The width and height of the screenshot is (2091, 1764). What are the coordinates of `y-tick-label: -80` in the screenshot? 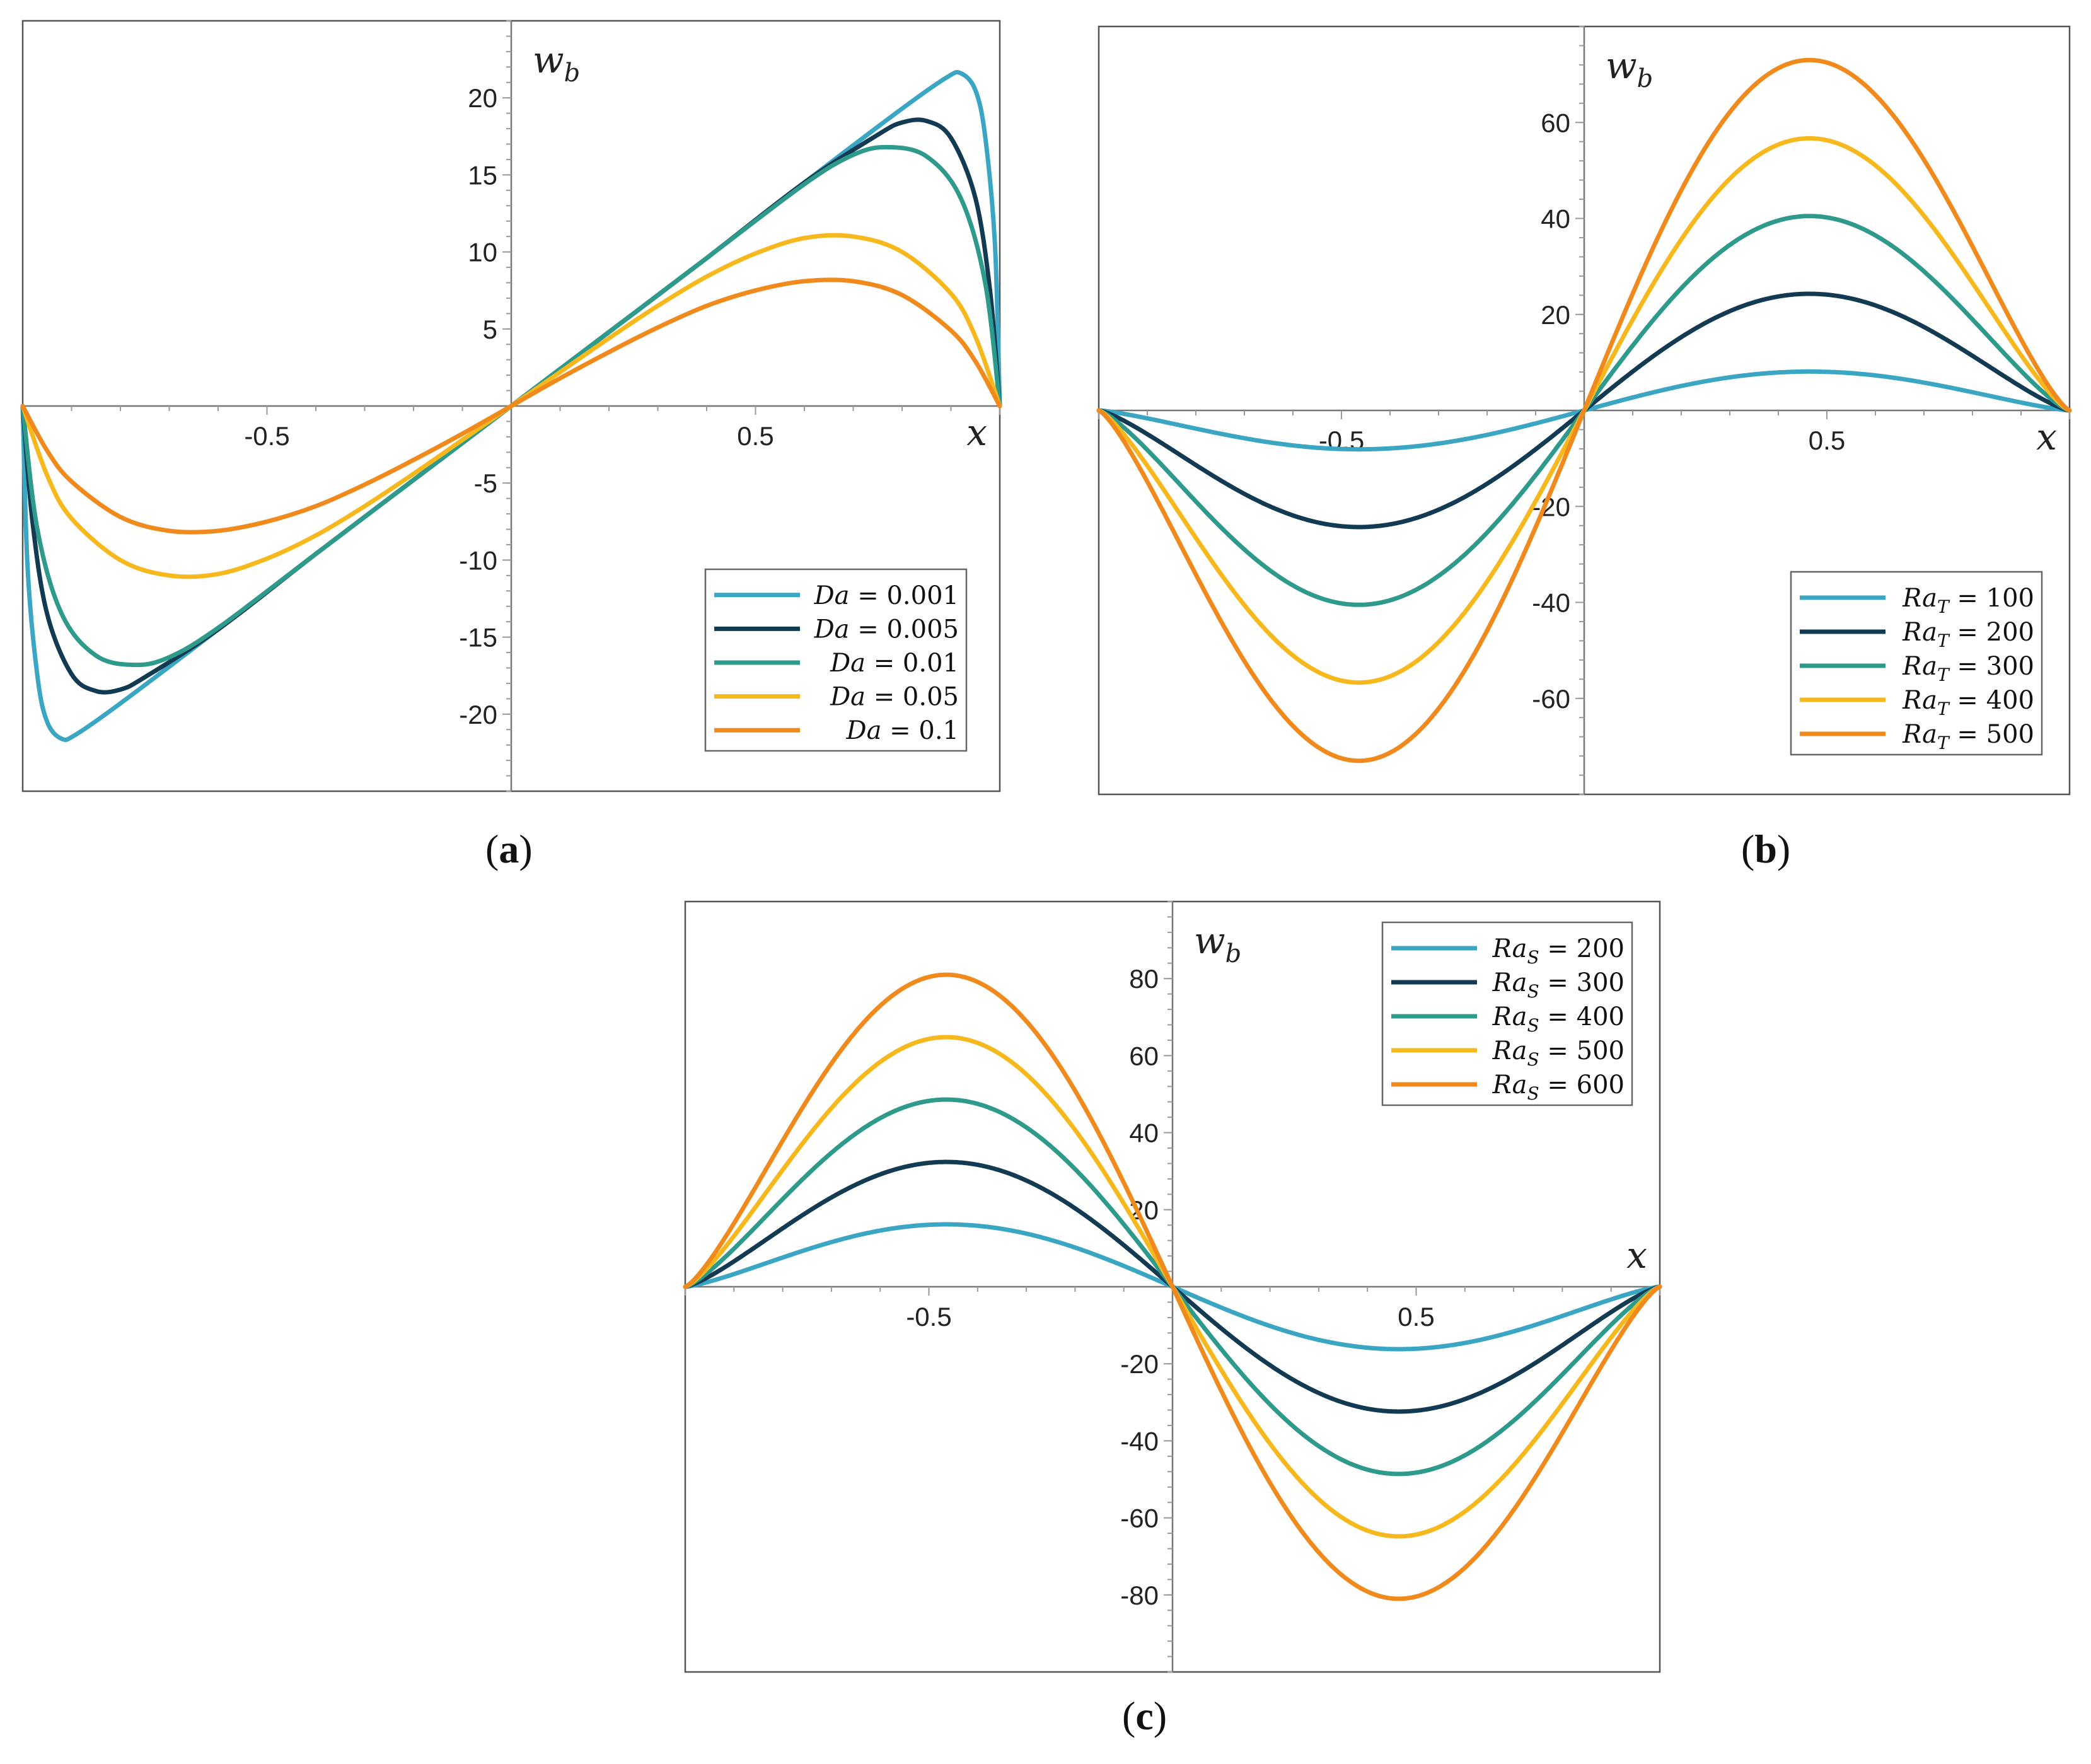 It's located at (1140, 1595).